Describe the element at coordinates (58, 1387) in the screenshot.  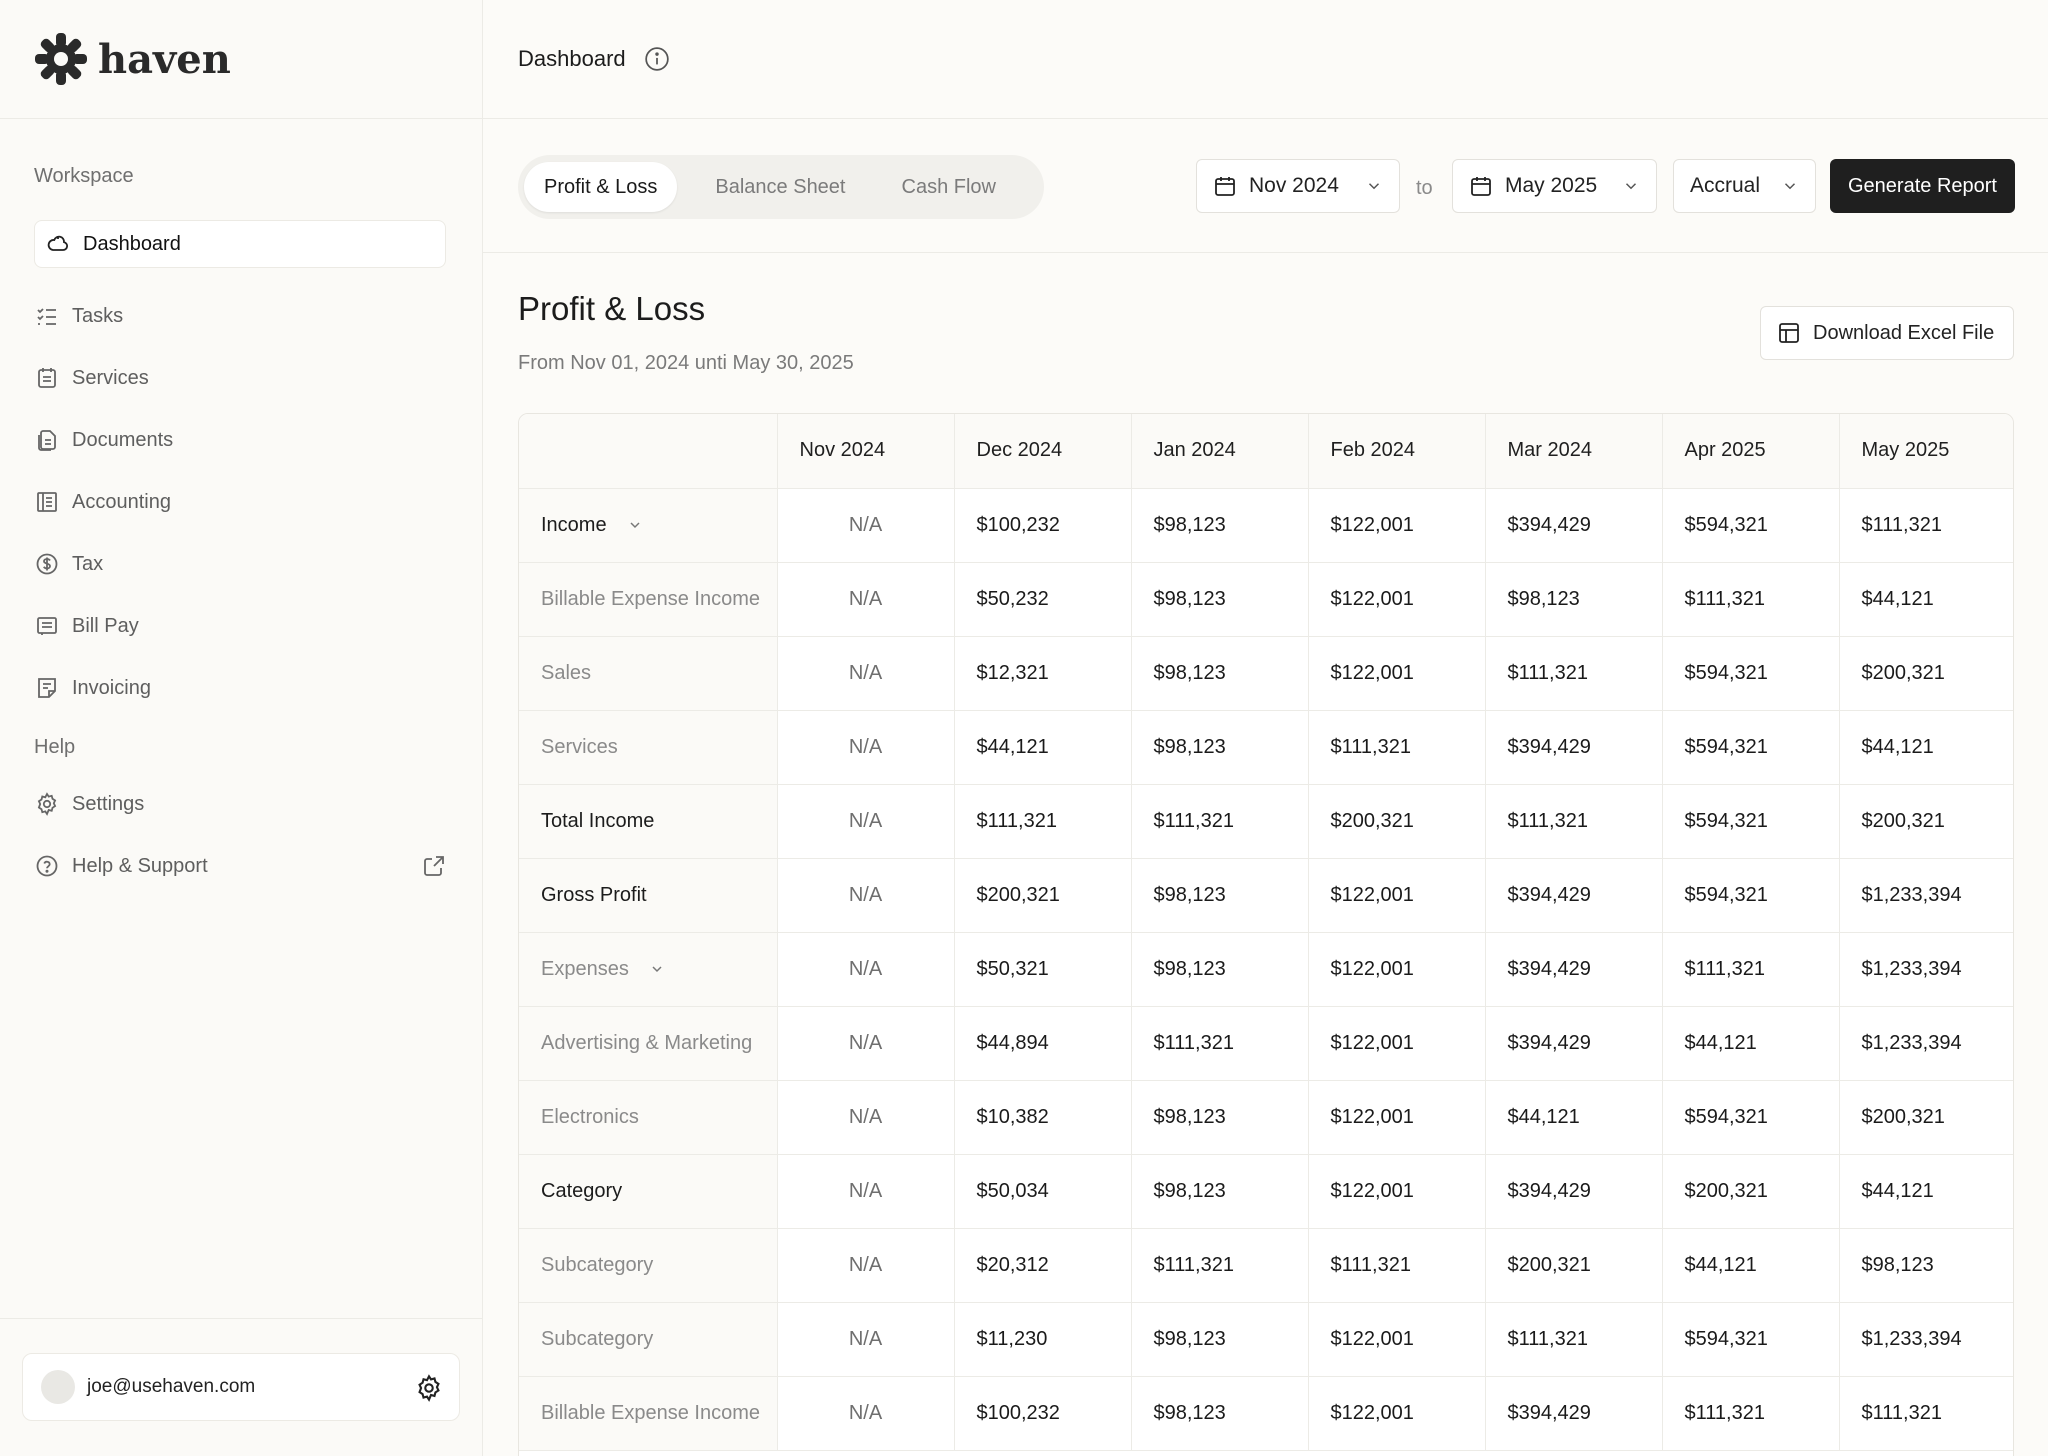
I see `avatar` at that location.